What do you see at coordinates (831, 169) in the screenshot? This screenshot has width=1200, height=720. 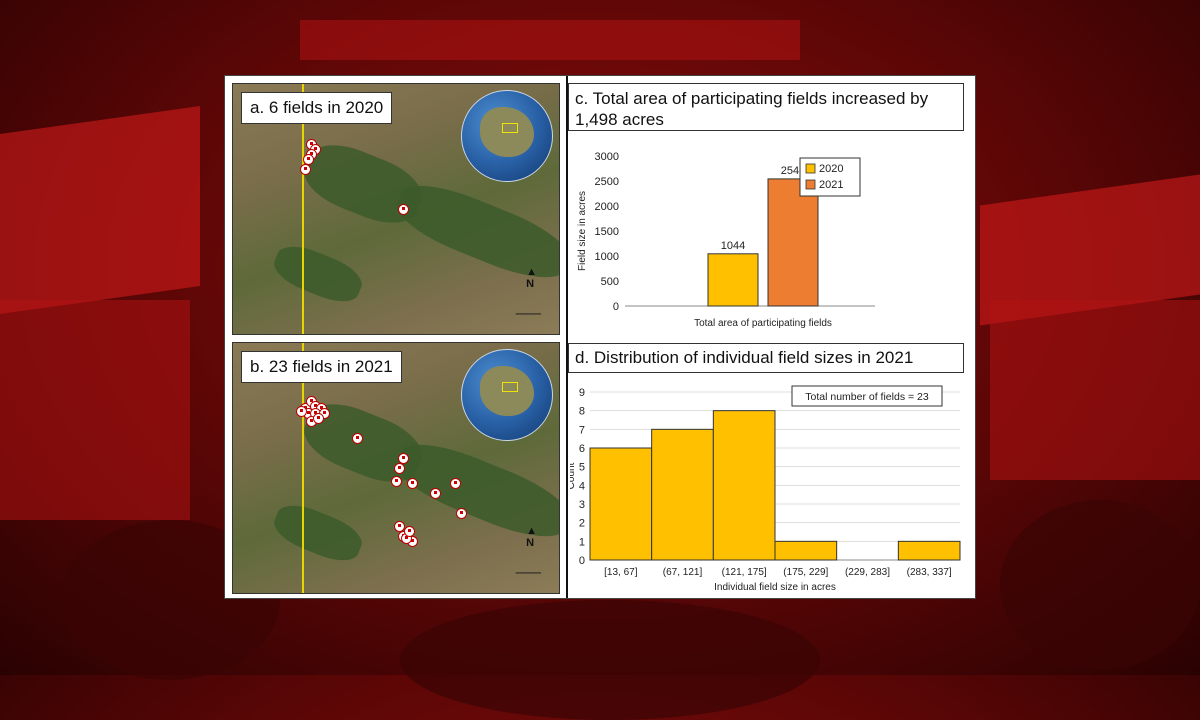 I see `legend-label: 2020` at bounding box center [831, 169].